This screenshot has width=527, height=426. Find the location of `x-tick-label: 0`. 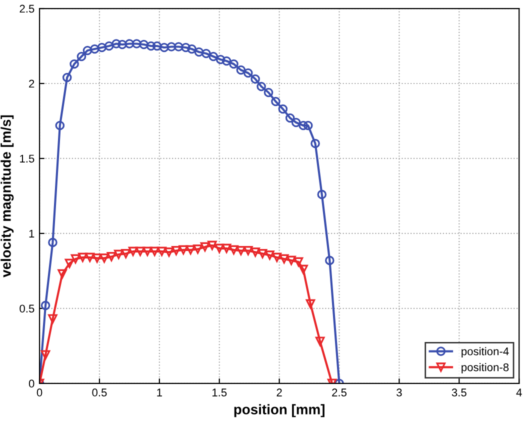

x-tick-label: 0 is located at coordinates (39, 392).